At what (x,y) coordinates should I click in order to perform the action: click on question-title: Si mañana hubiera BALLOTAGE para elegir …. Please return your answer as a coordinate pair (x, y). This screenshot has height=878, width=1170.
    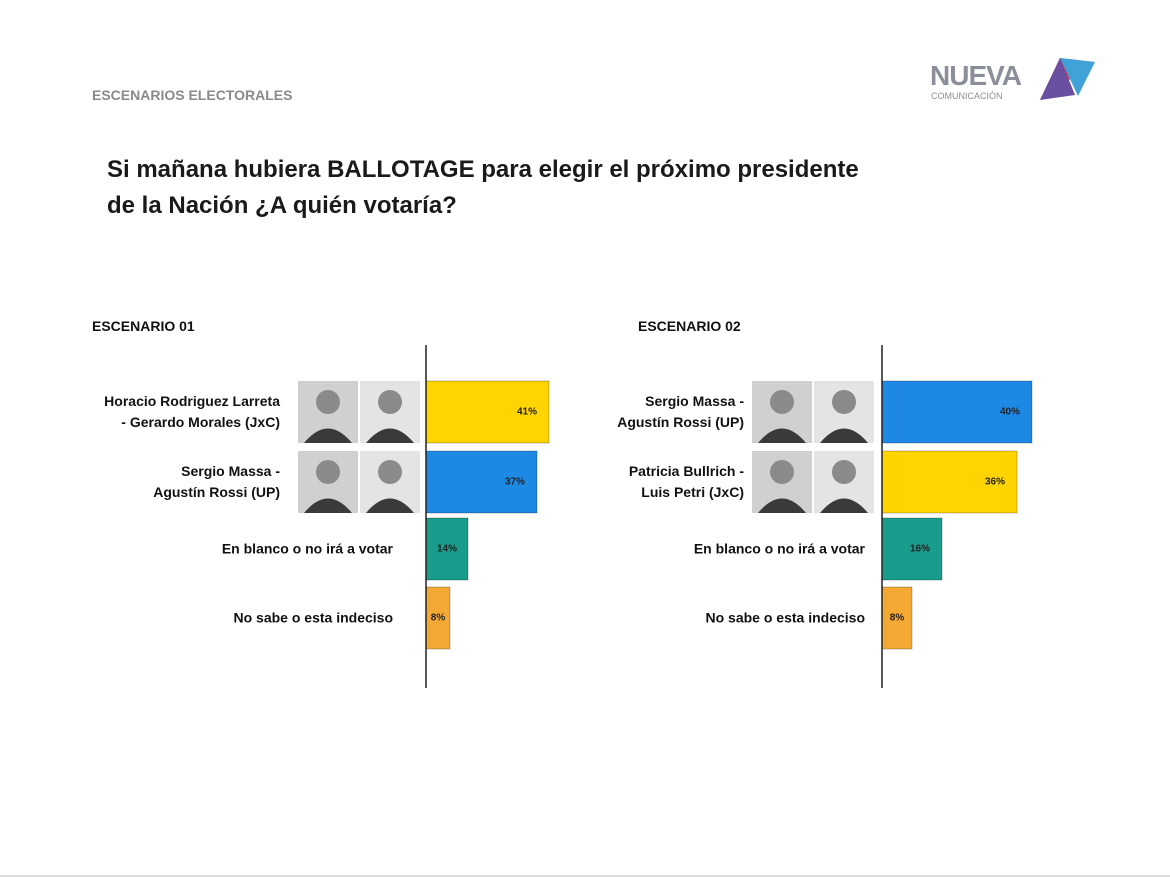
    Looking at the image, I should click on (483, 187).